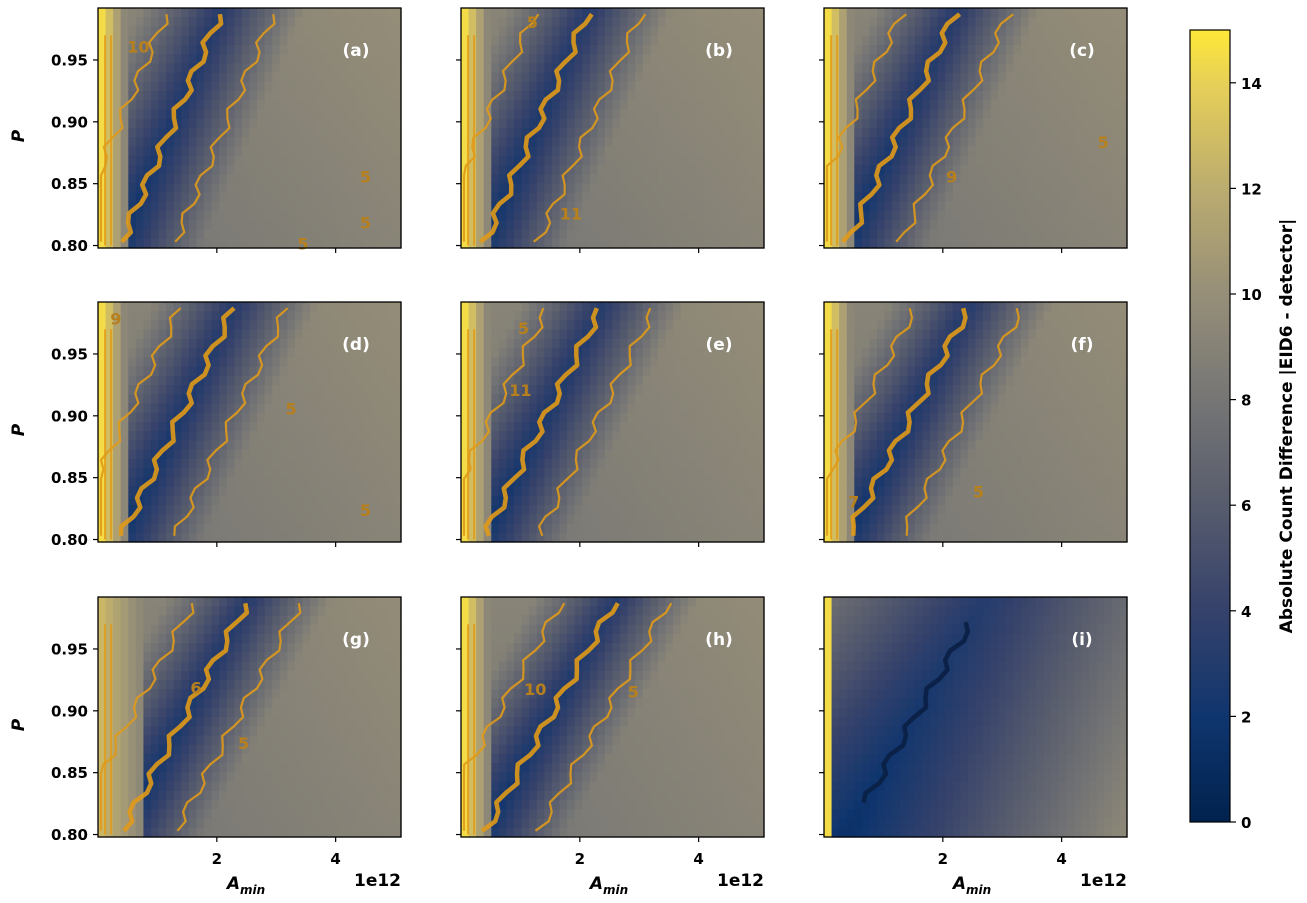 The height and width of the screenshot is (903, 1307). Describe the element at coordinates (532, 22) in the screenshot. I see `contour-label: 5` at that location.